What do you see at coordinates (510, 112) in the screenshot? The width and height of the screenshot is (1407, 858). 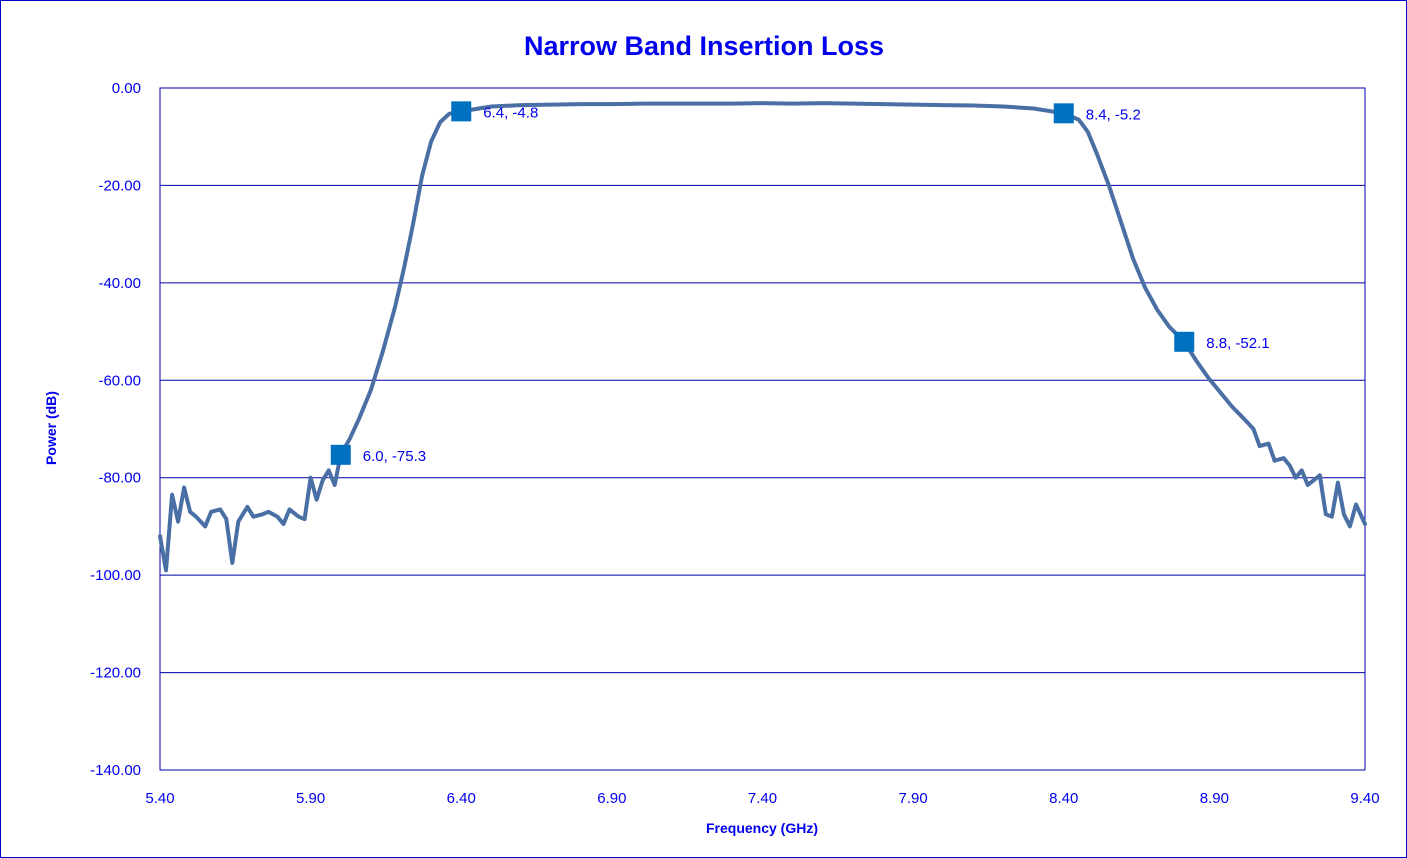 I see `data-label: 6.4, -4.8` at bounding box center [510, 112].